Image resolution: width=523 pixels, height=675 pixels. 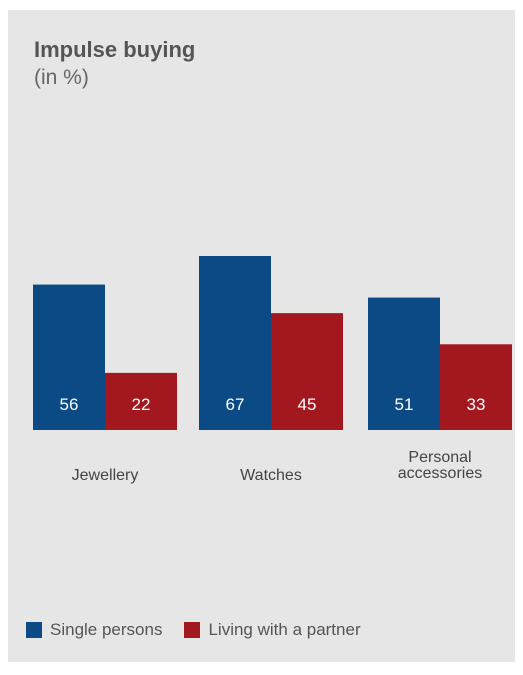 I want to click on legend-label-partner: Living with a partner, so click(x=284, y=629).